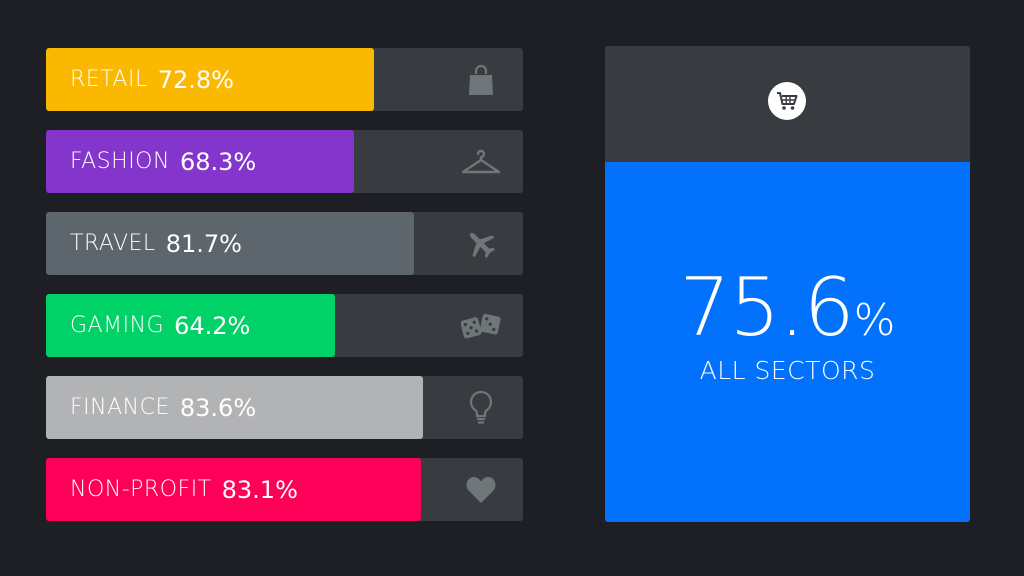 The width and height of the screenshot is (1024, 576). Describe the element at coordinates (481, 79) in the screenshot. I see `shopping-bag-icon` at that location.